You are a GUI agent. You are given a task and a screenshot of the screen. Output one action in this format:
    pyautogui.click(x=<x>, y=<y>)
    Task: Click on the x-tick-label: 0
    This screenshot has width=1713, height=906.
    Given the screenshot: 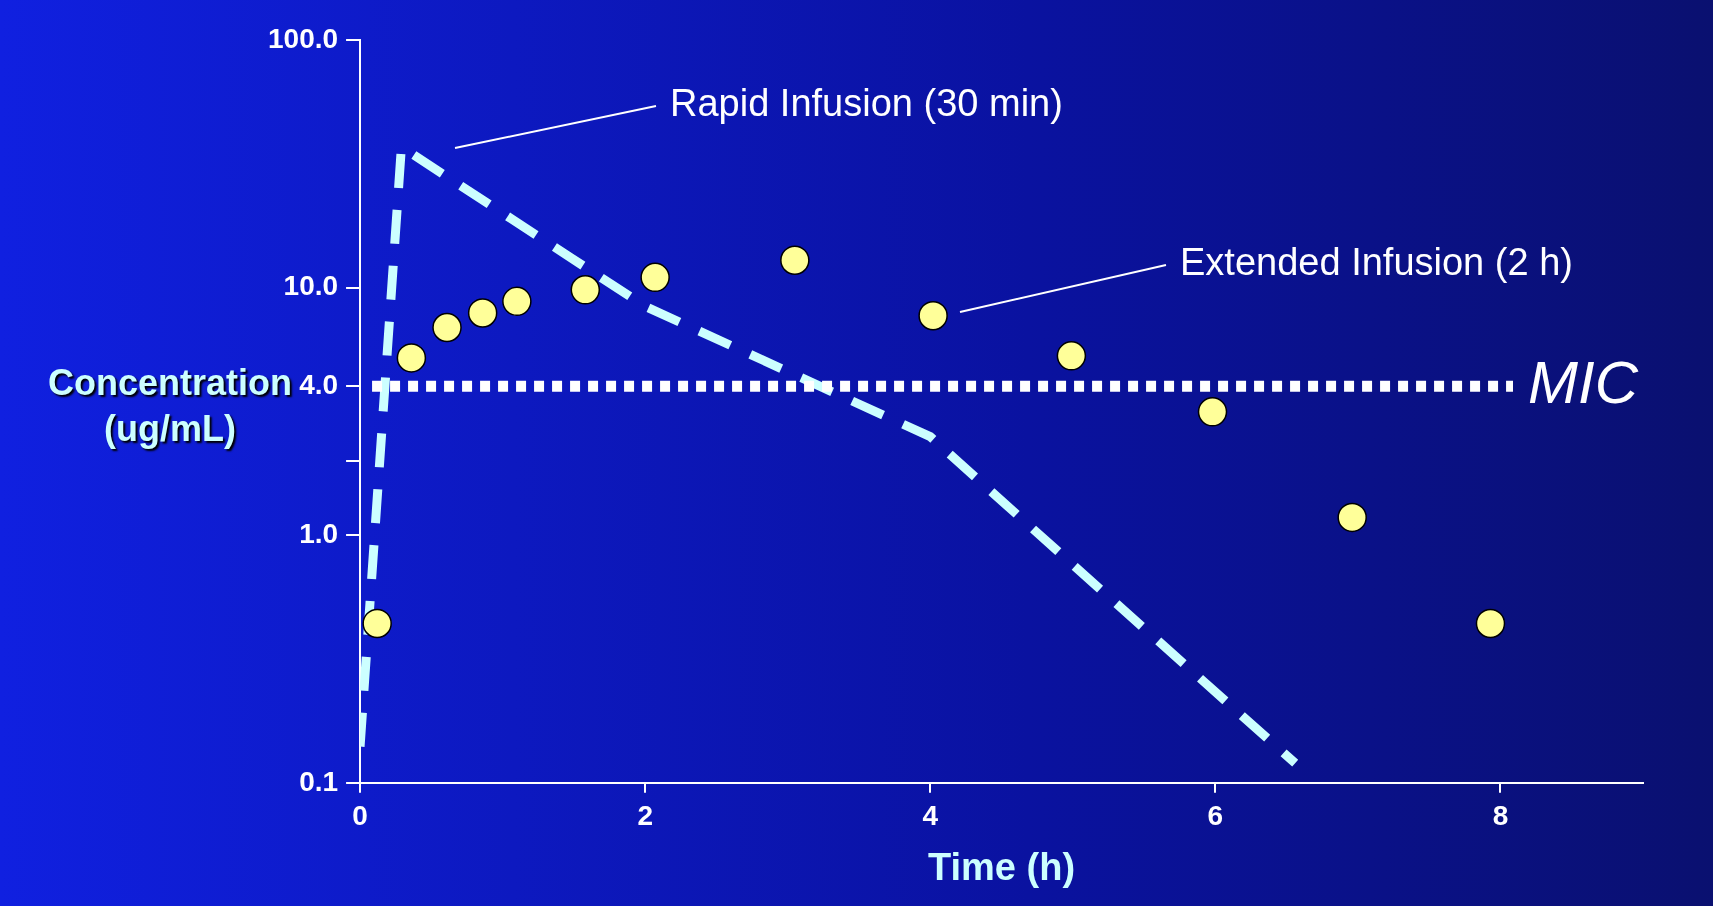 What is the action you would take?
    pyautogui.click(x=360, y=816)
    